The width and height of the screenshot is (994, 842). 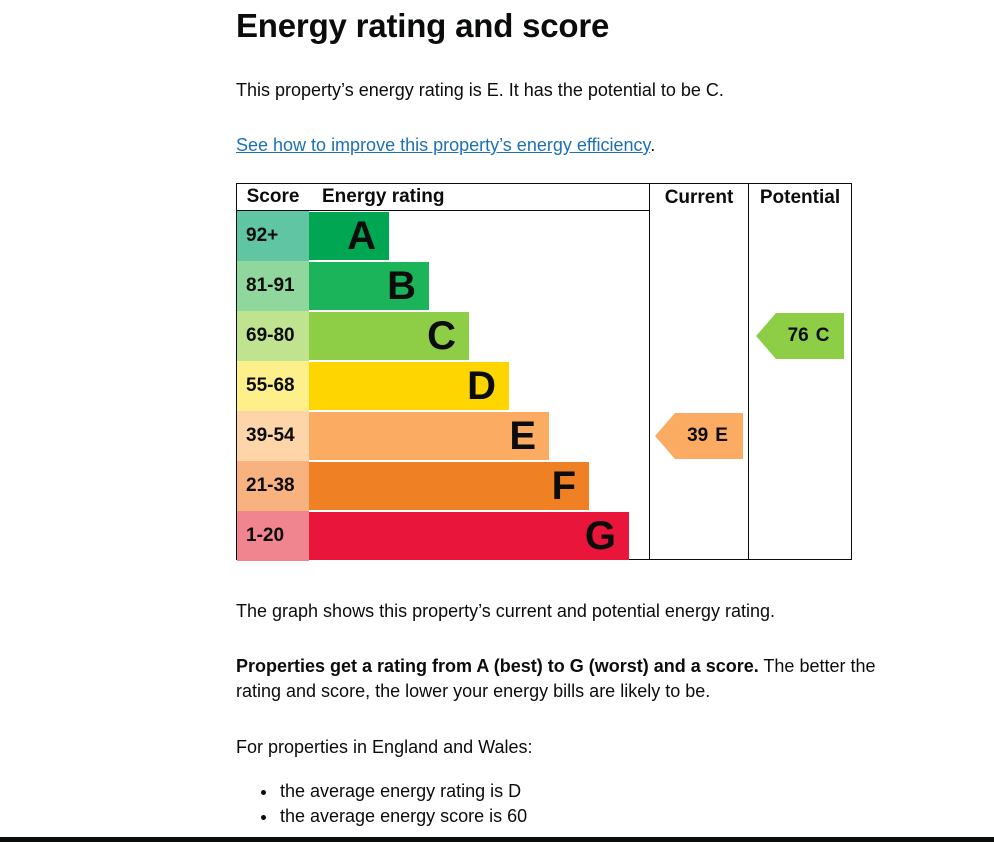 I want to click on current-rating-score: 39, so click(x=698, y=435).